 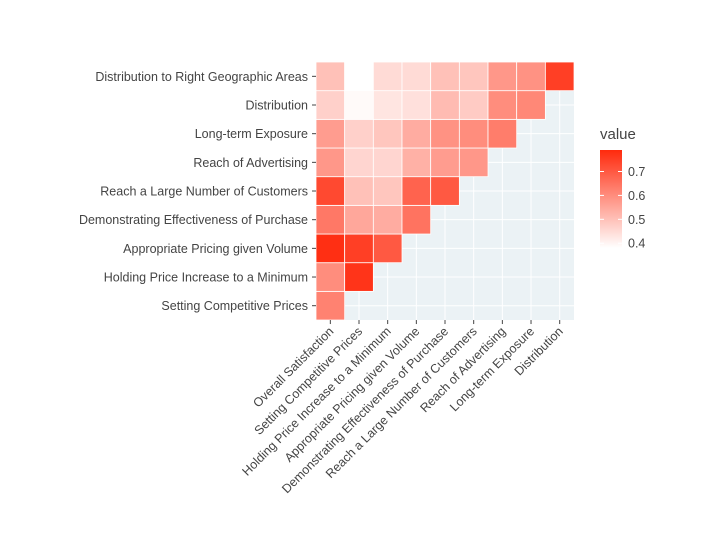 I want to click on legend-tick-label: 0.6, so click(x=636, y=196).